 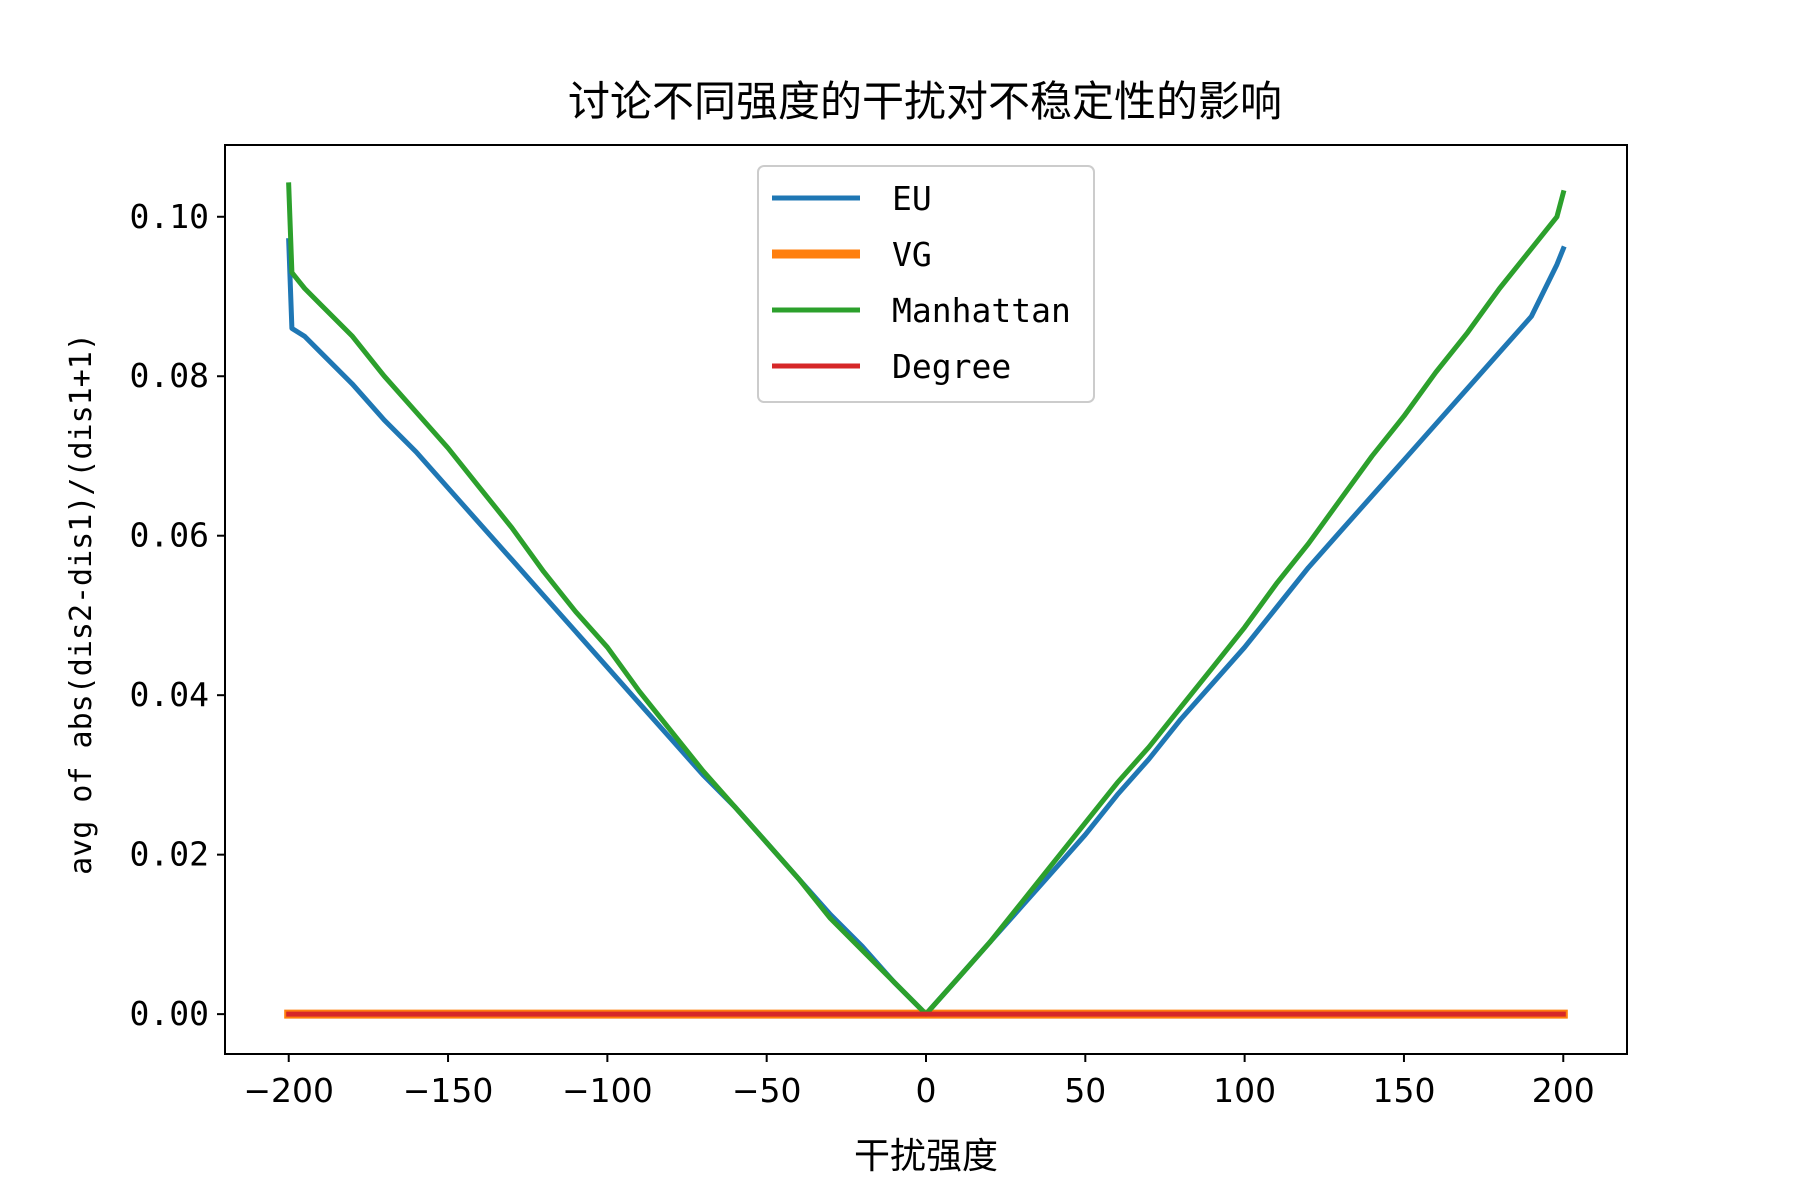 I want to click on x-tick-label: −150, so click(x=448, y=1090).